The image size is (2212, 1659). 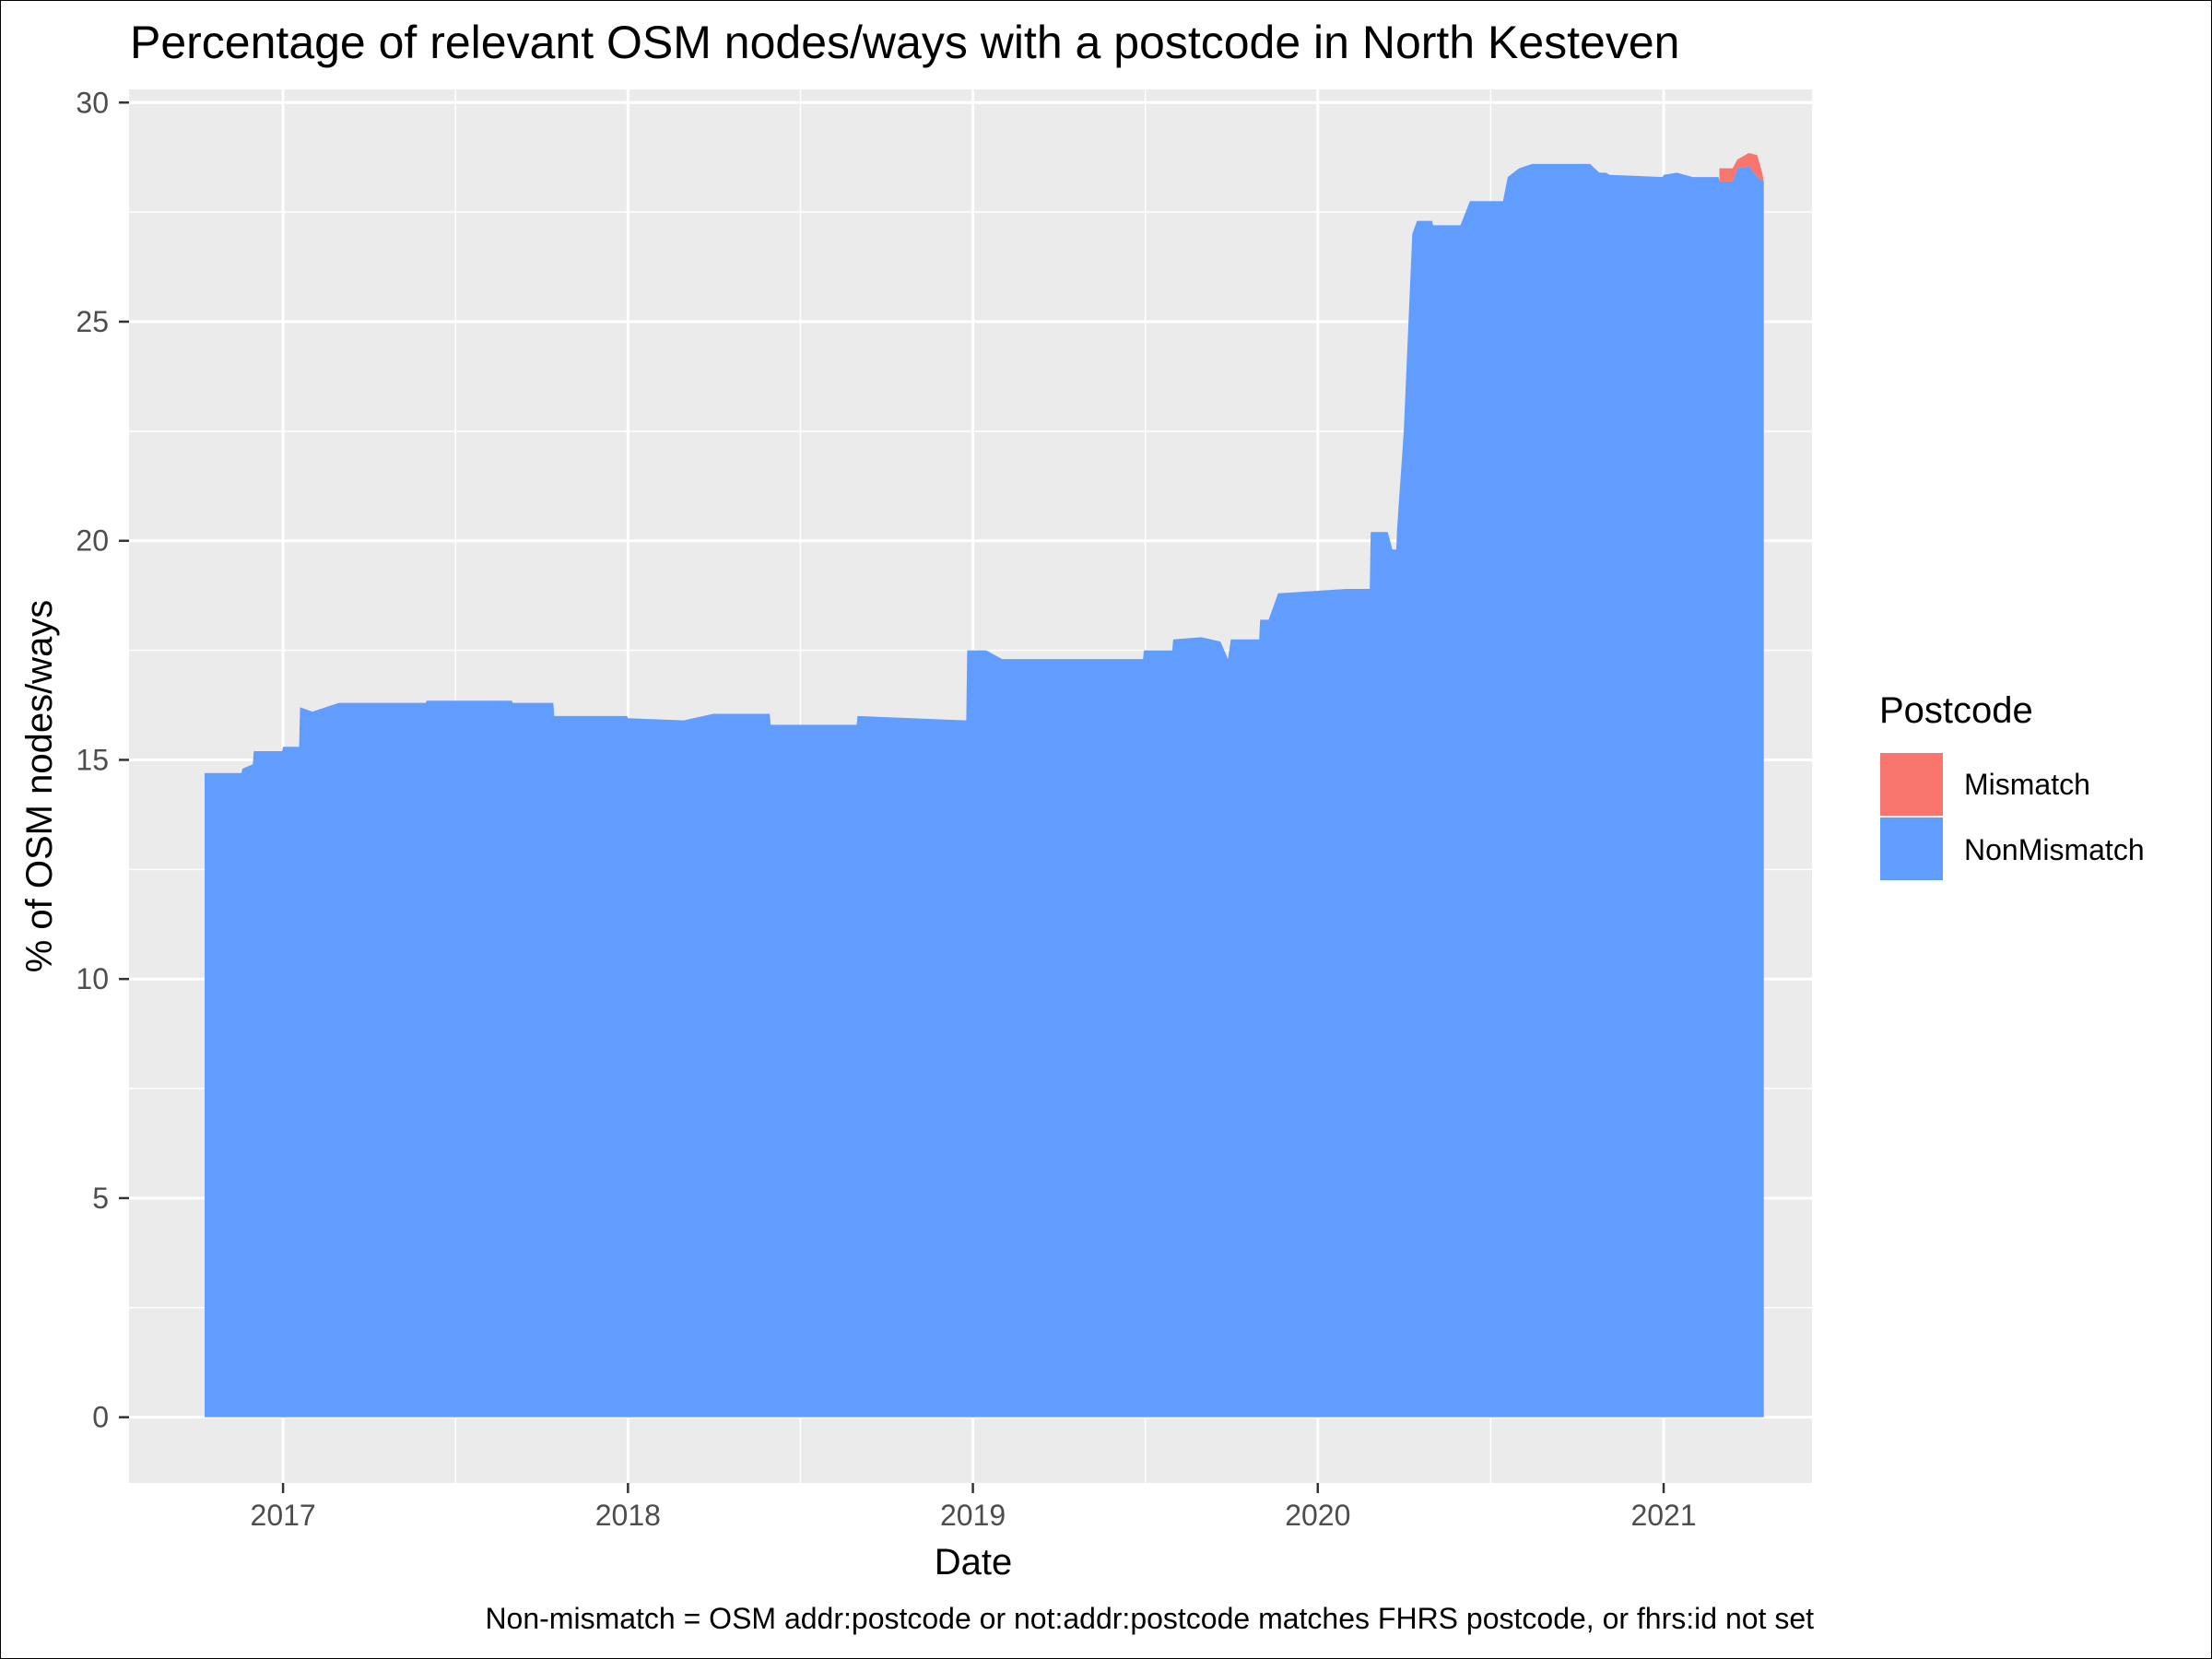 I want to click on y-tick-label: 25, so click(x=92, y=321).